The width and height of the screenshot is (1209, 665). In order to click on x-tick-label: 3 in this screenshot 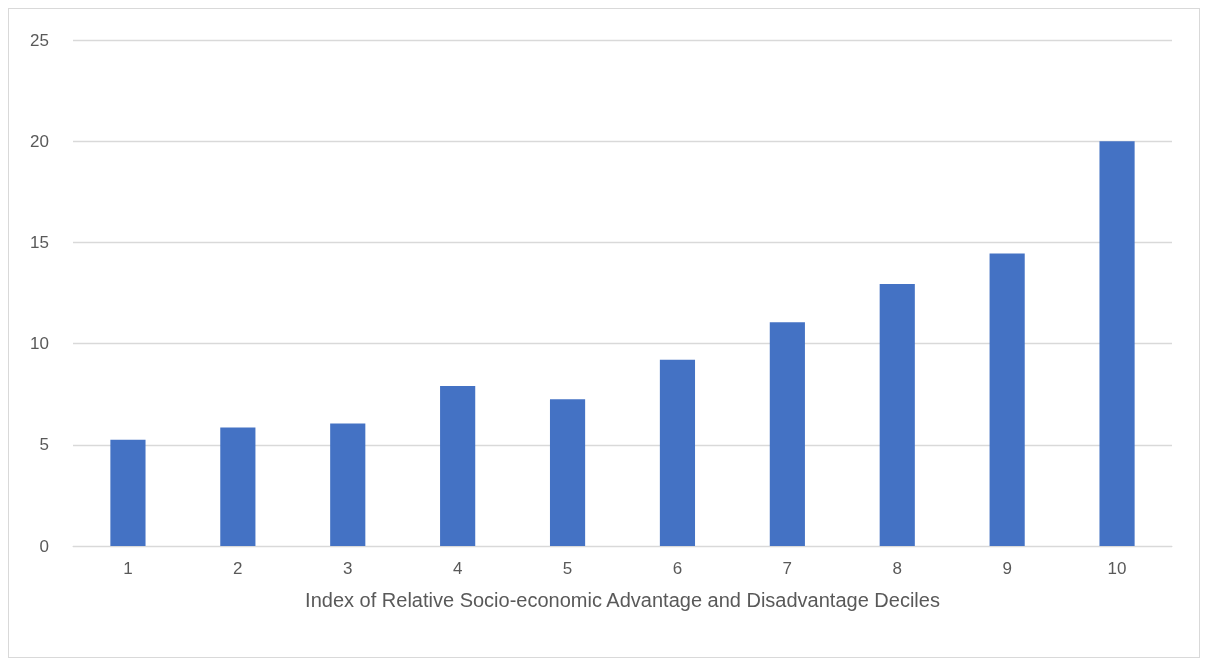, I will do `click(348, 568)`.